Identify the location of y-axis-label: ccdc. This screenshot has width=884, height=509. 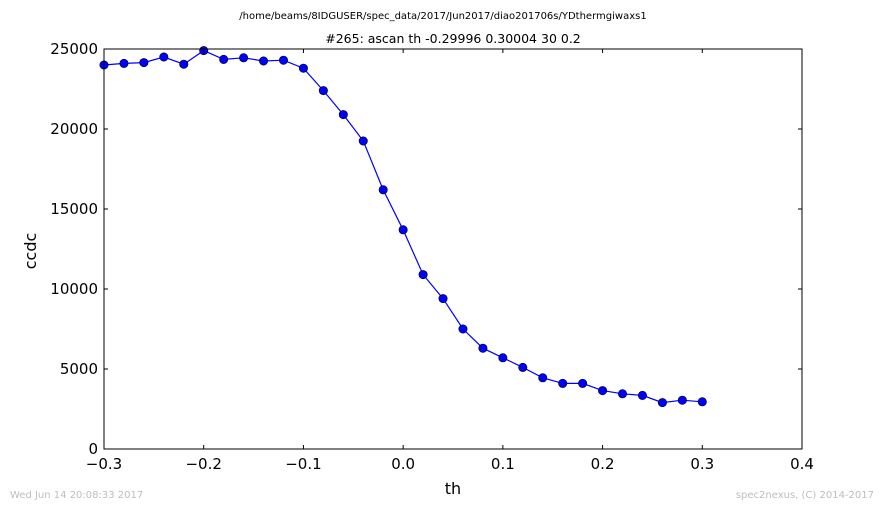
(30, 251).